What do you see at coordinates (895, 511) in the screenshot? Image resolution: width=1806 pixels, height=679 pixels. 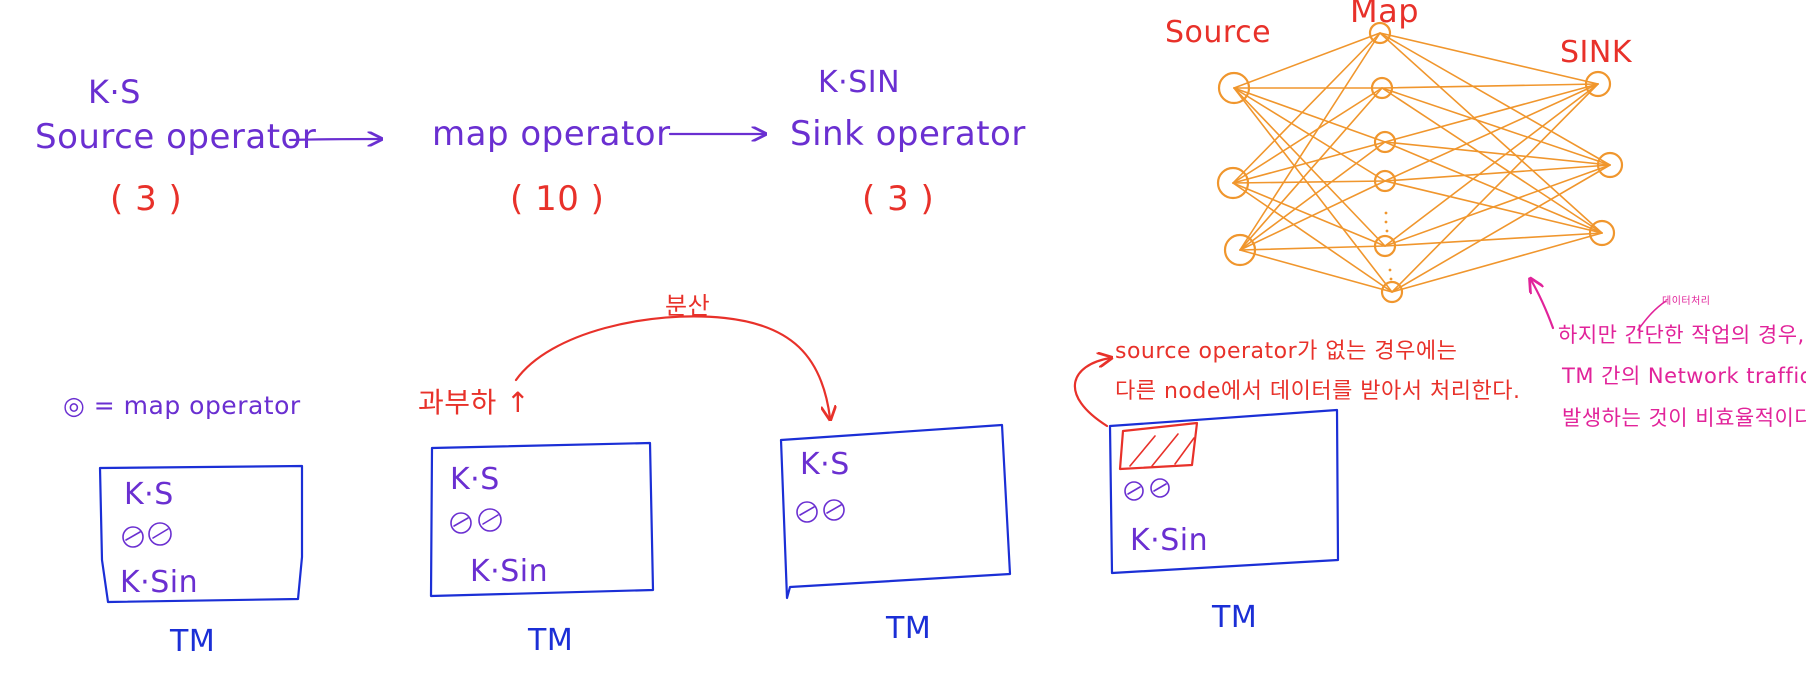 I see `tm-box-3-outline` at bounding box center [895, 511].